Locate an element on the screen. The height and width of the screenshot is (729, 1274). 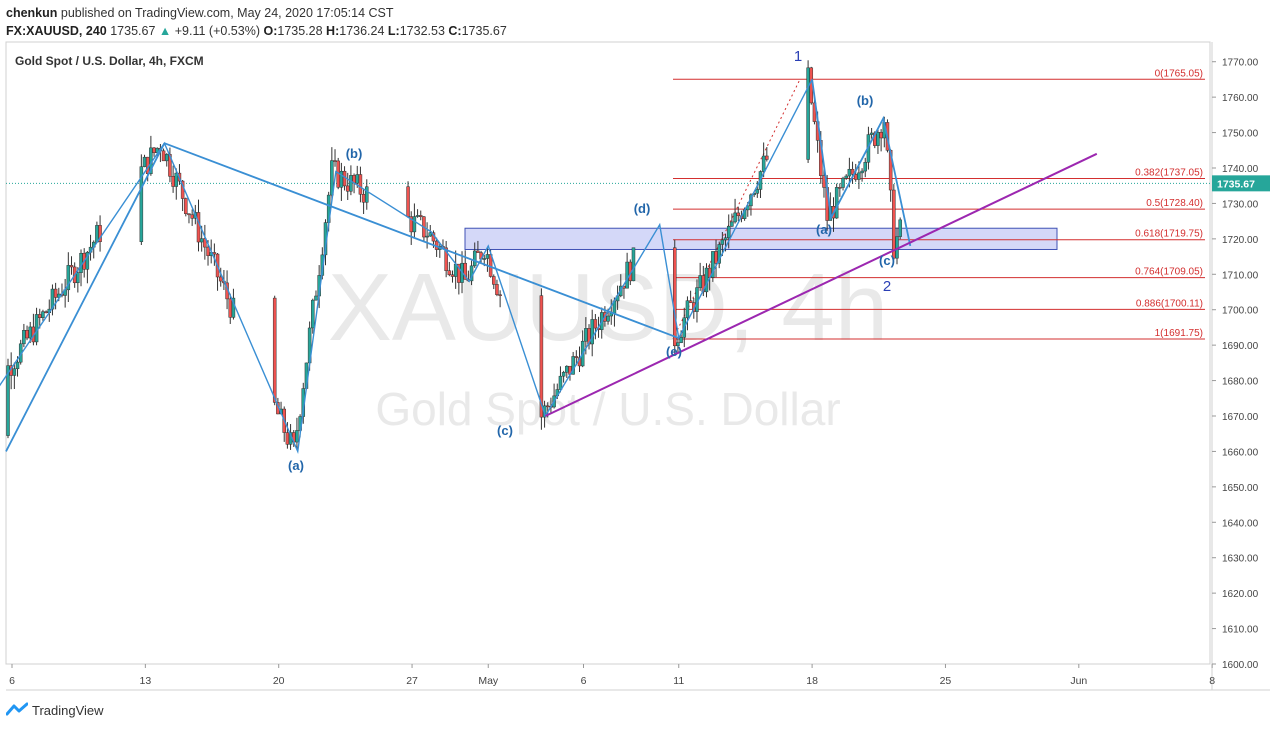
wave-label: (a) is located at coordinates (824, 229).